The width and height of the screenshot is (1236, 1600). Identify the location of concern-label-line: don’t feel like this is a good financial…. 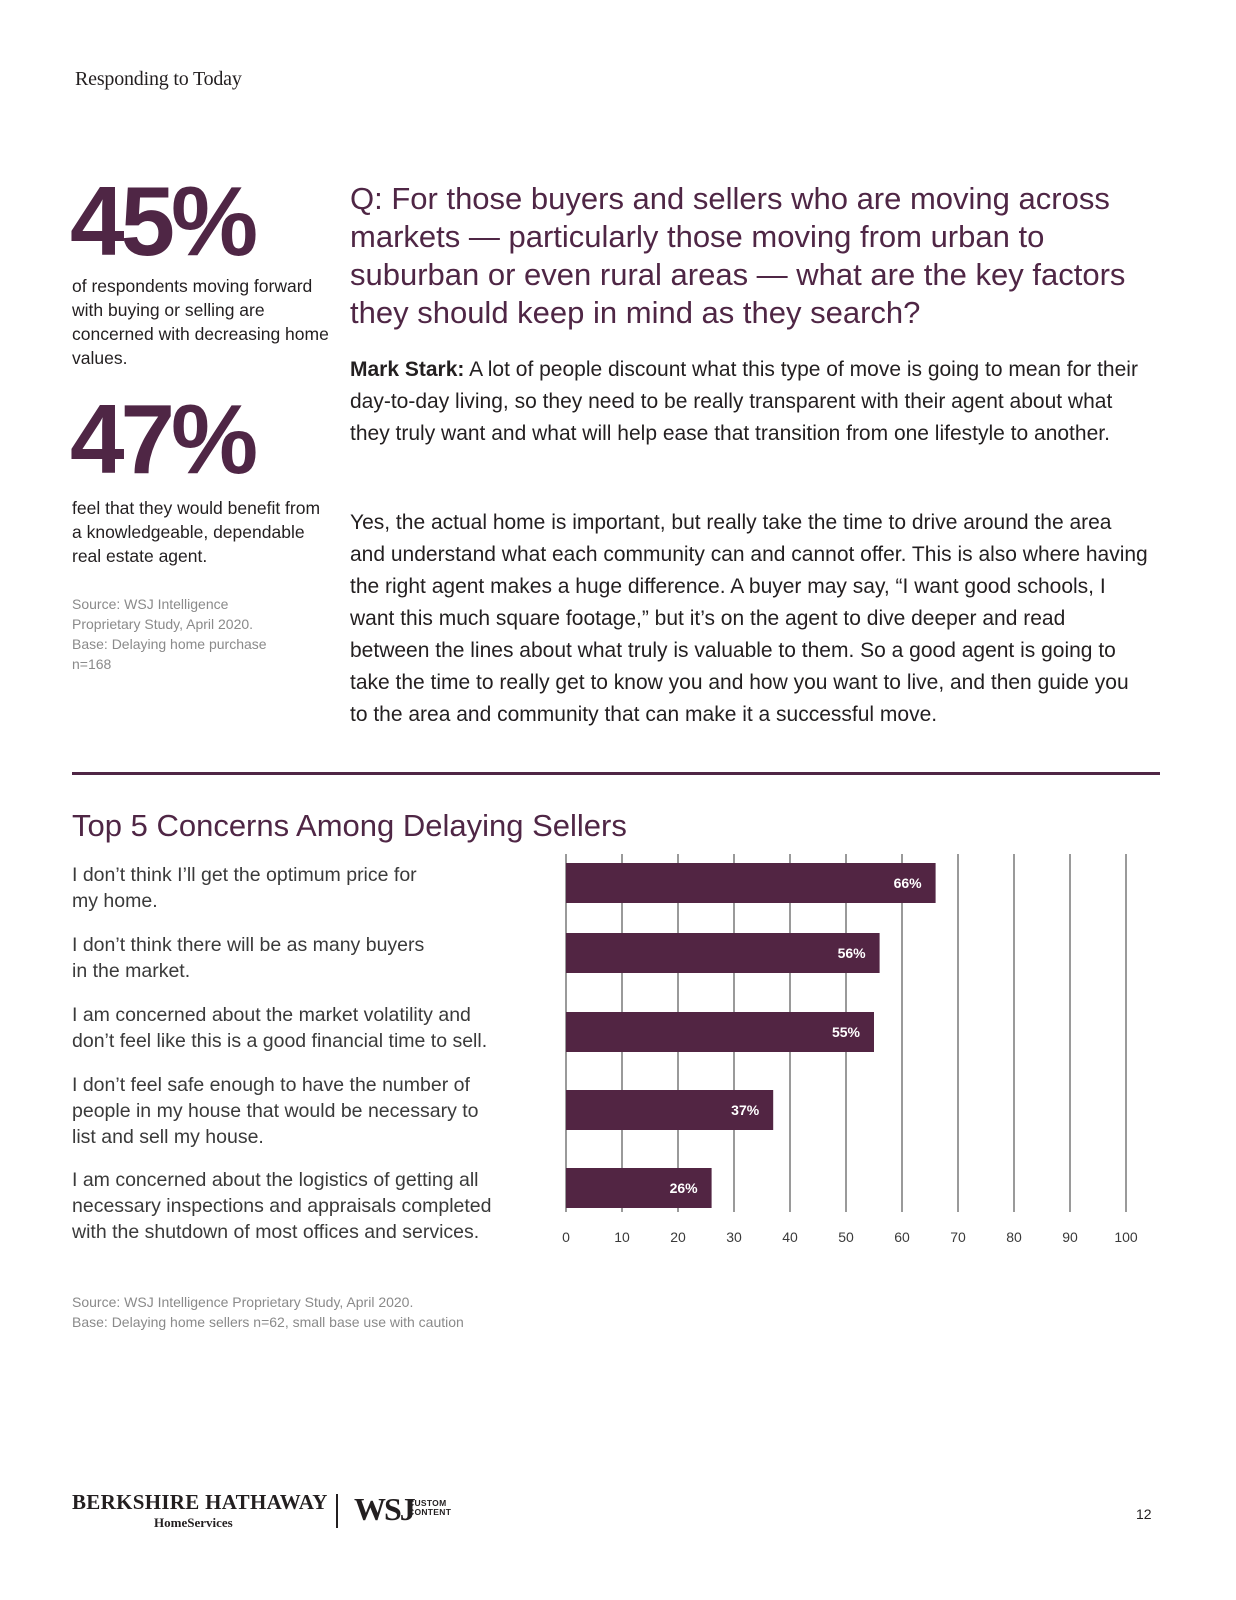
(280, 1041).